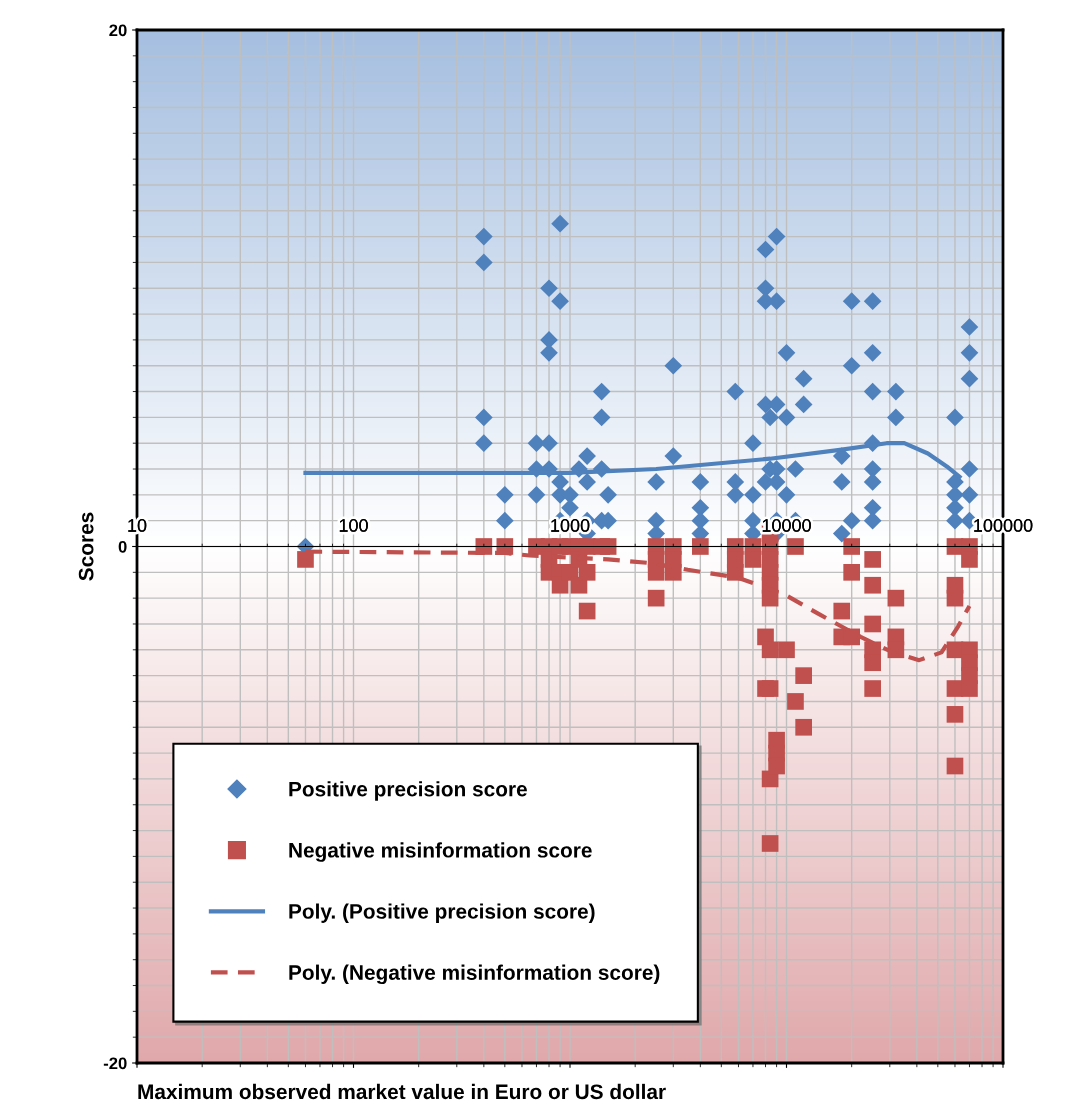 Image resolution: width=1091 pixels, height=1107 pixels. What do you see at coordinates (474, 974) in the screenshot?
I see `legend-label: Poly. (Negative misinformation score)` at bounding box center [474, 974].